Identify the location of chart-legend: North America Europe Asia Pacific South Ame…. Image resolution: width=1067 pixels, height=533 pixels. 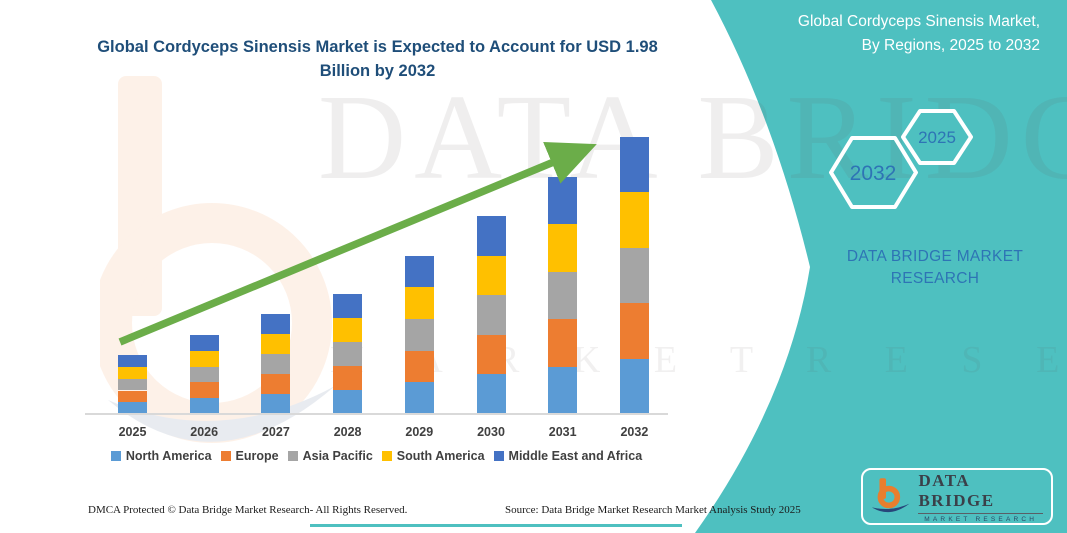
(376, 456).